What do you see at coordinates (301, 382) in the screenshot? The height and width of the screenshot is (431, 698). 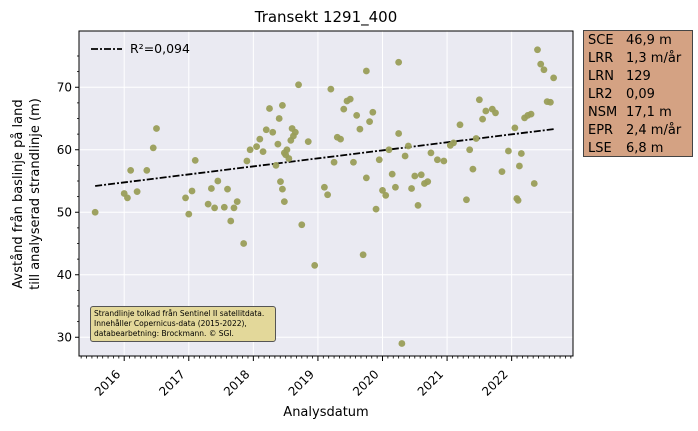 I see `x-tick-label: 2019` at bounding box center [301, 382].